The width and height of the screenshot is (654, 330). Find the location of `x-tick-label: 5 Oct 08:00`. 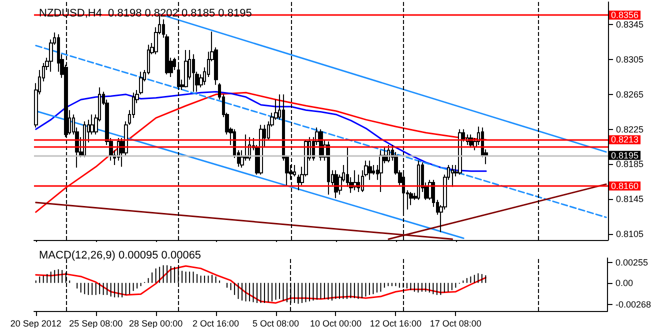

x-tick-label: 5 Oct 08:00 is located at coordinates (276, 323).